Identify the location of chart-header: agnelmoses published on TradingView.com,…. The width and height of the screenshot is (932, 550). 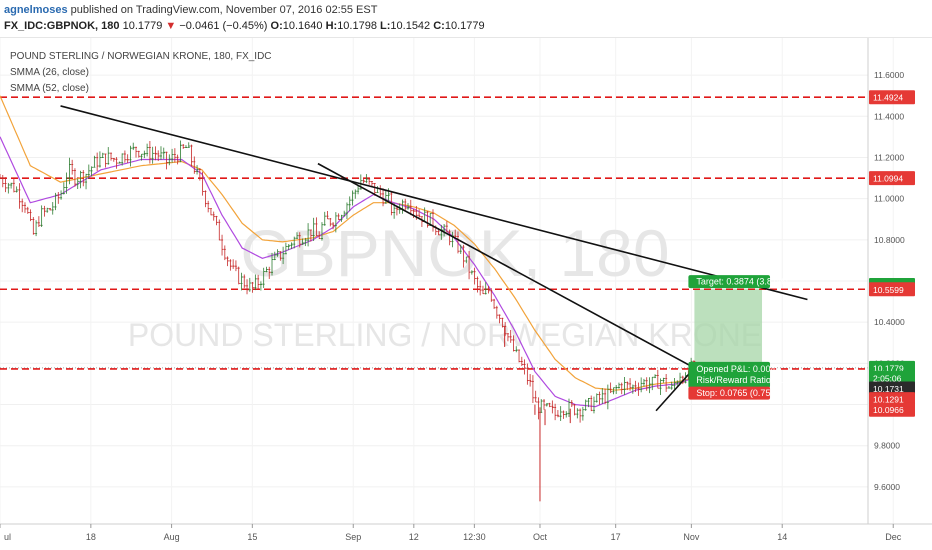
(466, 19).